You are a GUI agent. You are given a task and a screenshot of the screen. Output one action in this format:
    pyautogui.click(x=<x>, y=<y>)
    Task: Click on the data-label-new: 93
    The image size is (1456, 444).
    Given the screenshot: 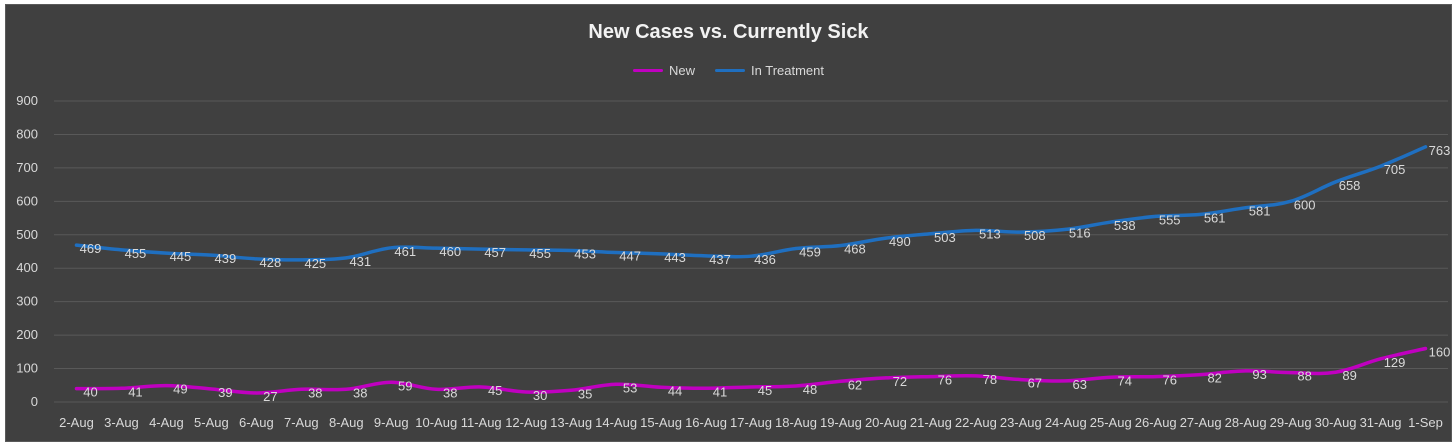 What is the action you would take?
    pyautogui.click(x=1259, y=374)
    